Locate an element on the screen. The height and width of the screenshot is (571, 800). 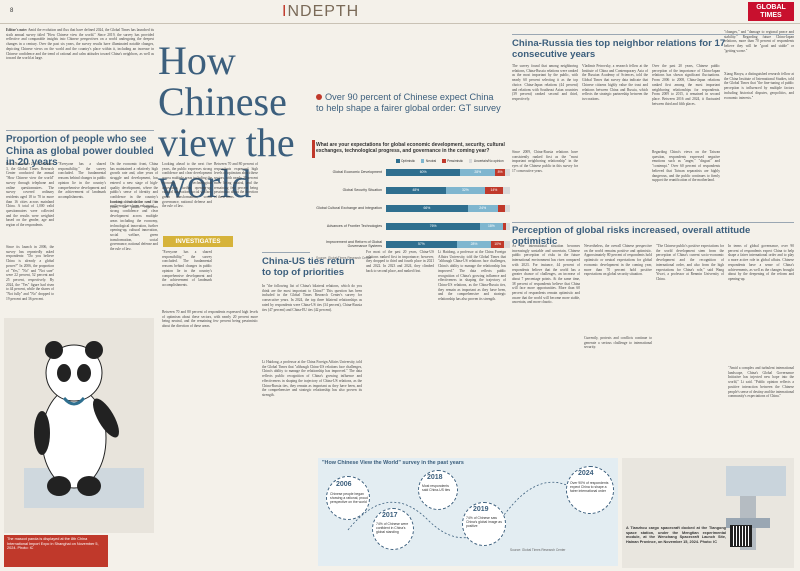
editors-note-label: Editor's note: is located at coordinates (17, 30).